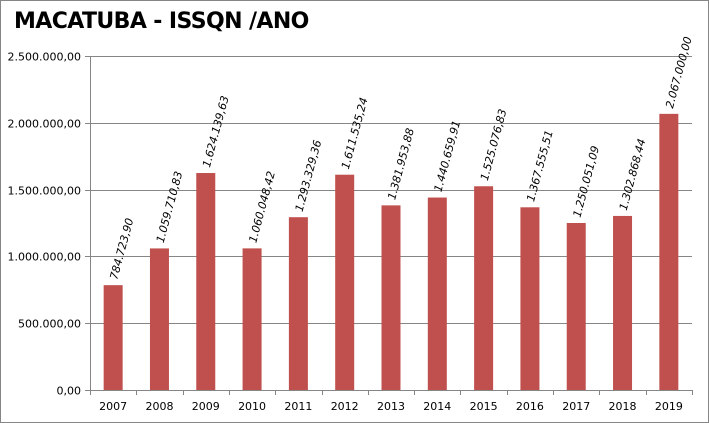 The image size is (709, 423). I want to click on data-label: 1.293.329,36, so click(309, 176).